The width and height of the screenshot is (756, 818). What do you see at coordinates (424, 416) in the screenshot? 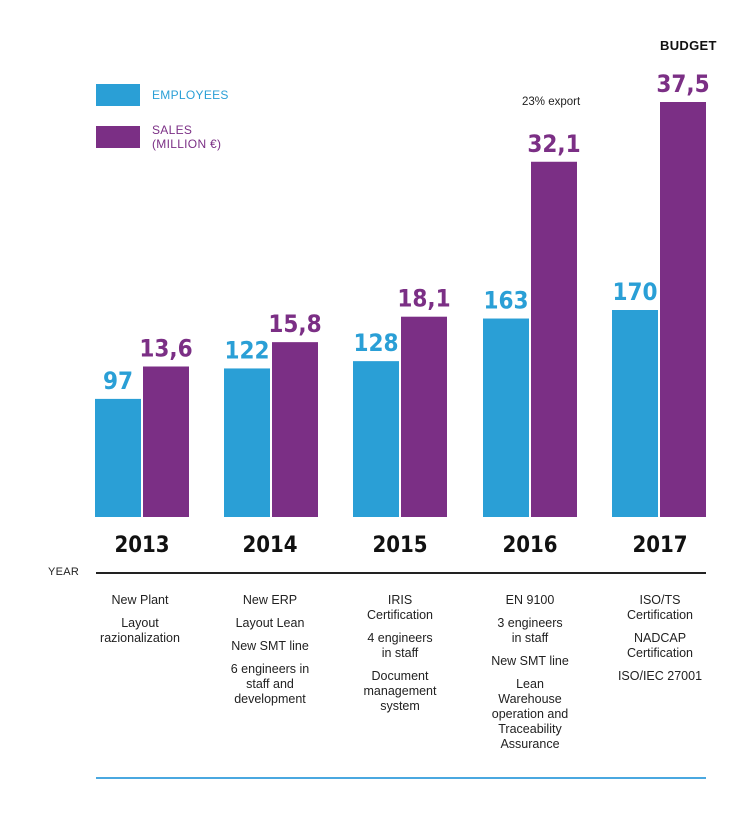
I see `sales-bar-2015` at bounding box center [424, 416].